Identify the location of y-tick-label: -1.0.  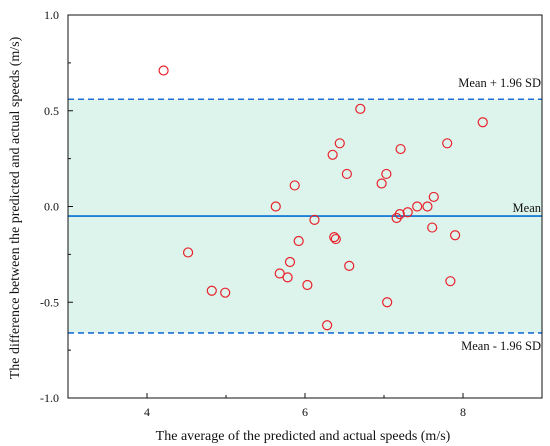
(49, 398).